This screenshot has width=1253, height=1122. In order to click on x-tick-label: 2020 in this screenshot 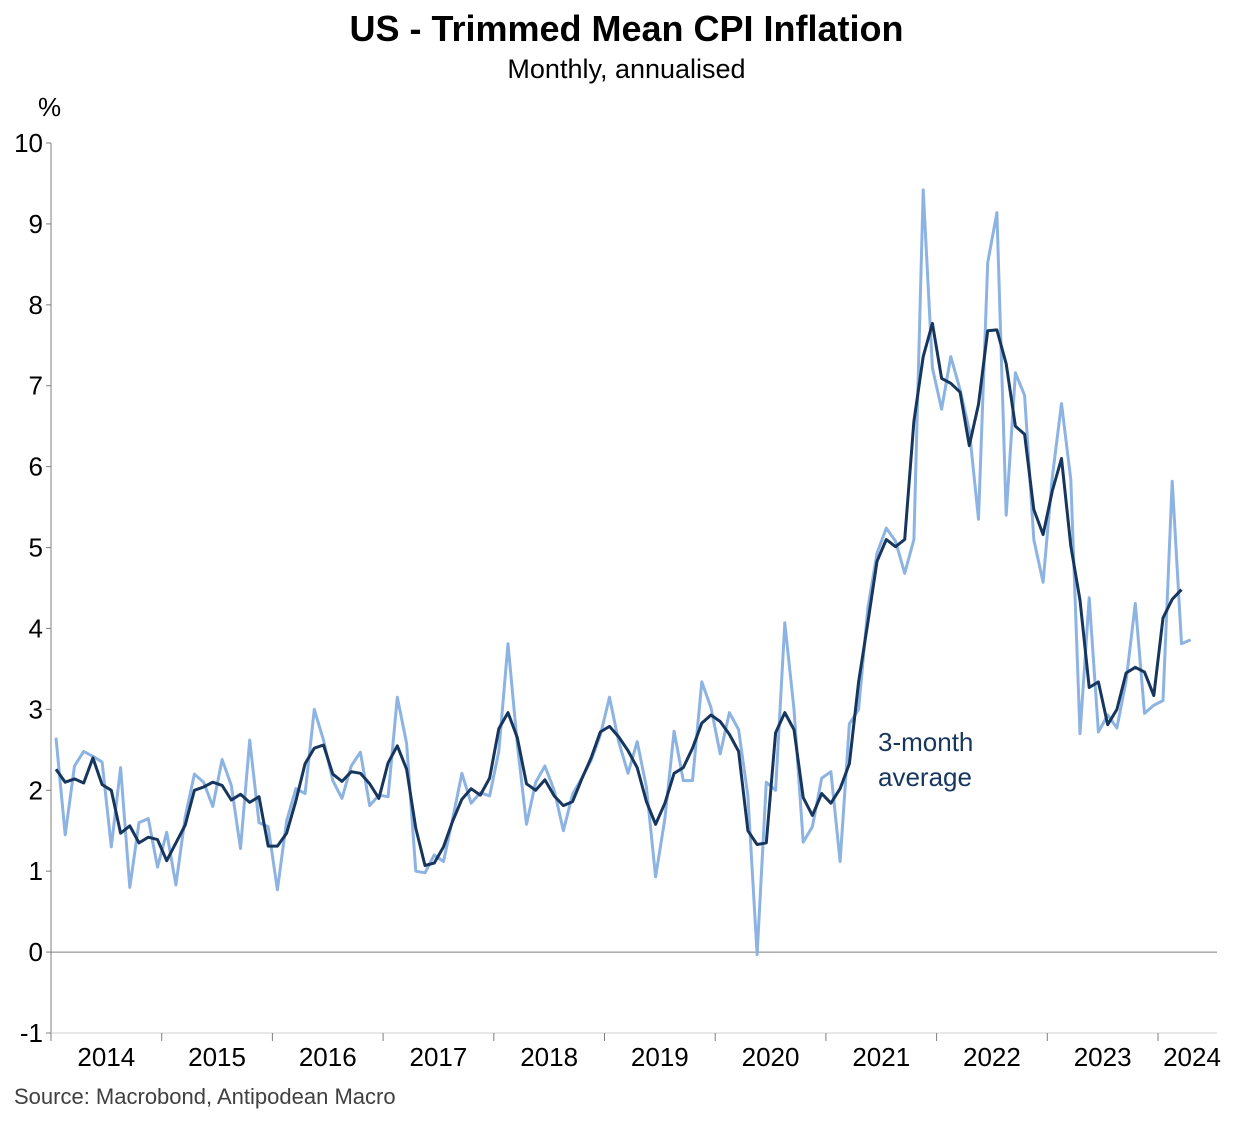, I will do `click(771, 1057)`.